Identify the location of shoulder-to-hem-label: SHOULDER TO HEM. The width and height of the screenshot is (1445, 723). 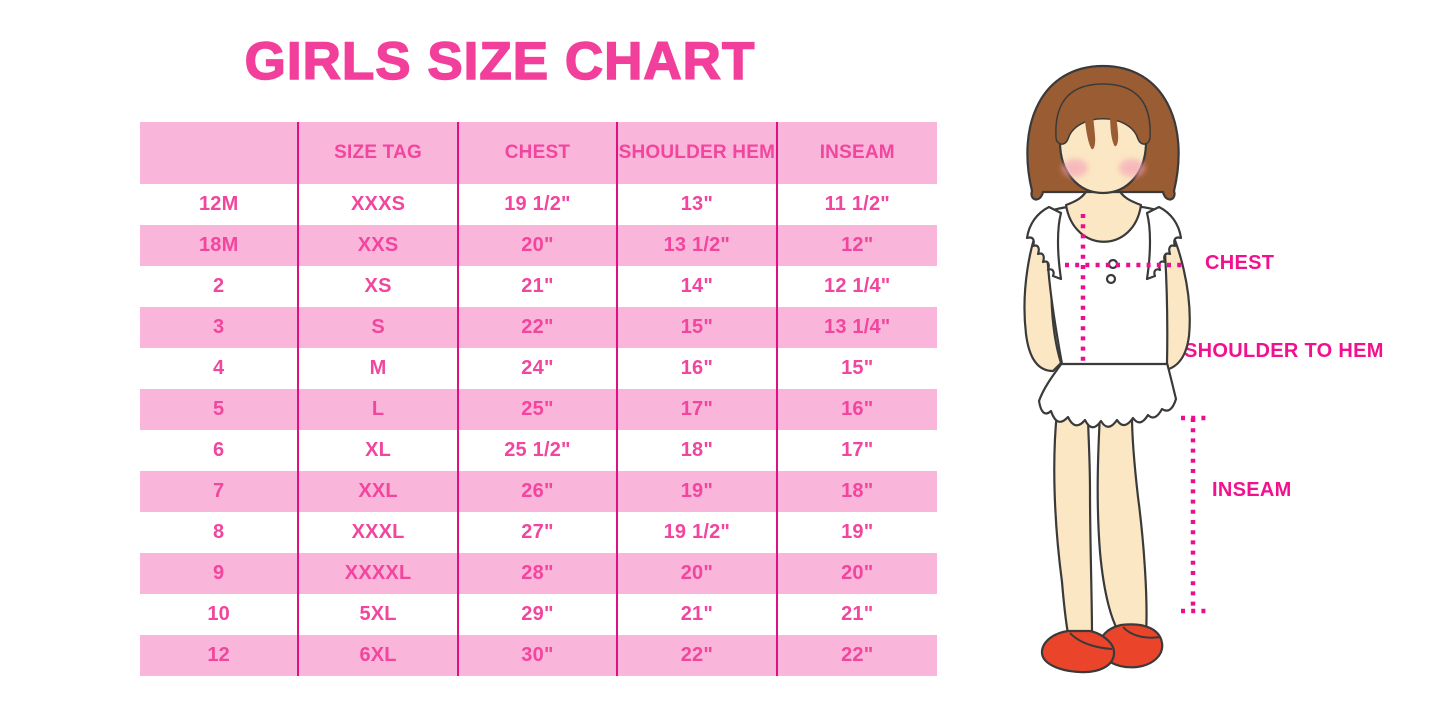
(1284, 351).